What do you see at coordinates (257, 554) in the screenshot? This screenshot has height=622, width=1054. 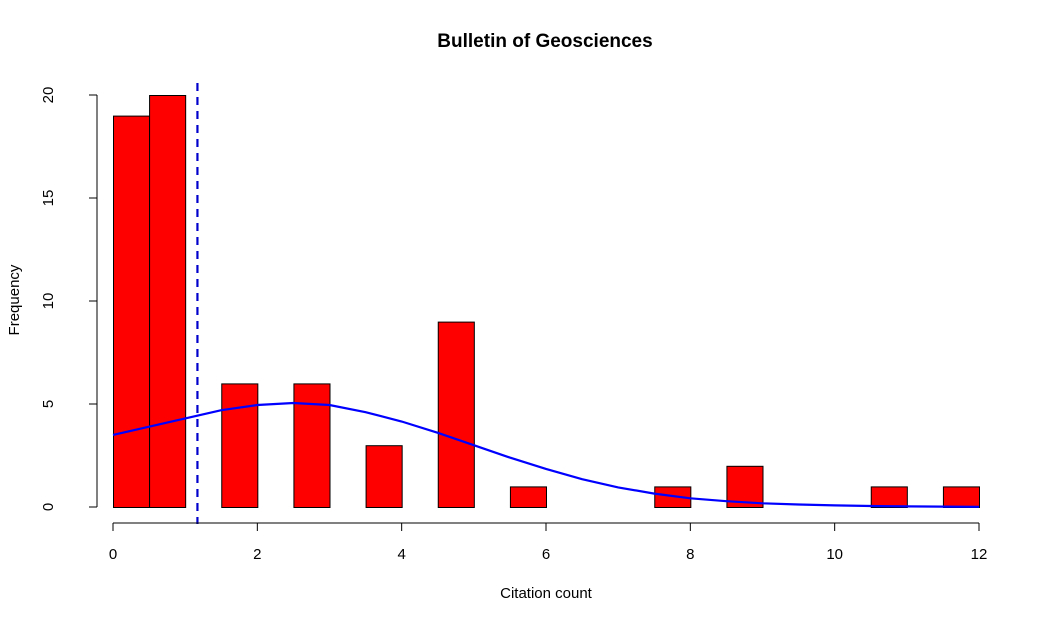 I see `x-tick-label-1: 2` at bounding box center [257, 554].